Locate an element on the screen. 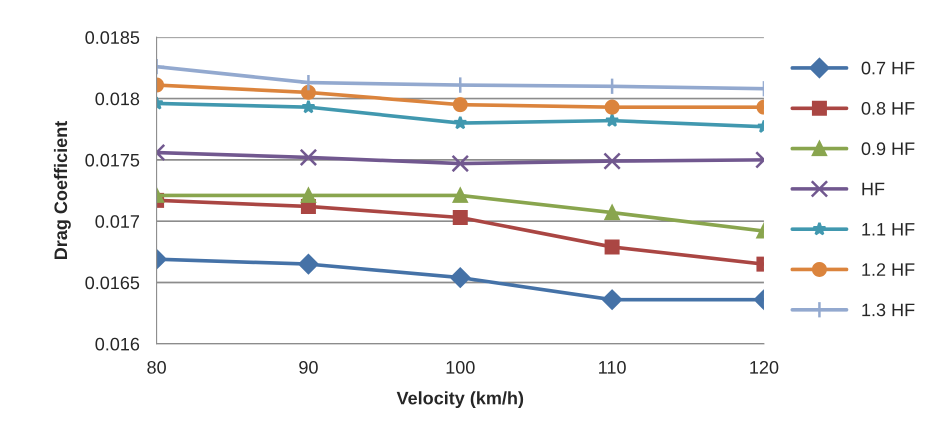  y-tick-label: 0.018 is located at coordinates (117, 99).